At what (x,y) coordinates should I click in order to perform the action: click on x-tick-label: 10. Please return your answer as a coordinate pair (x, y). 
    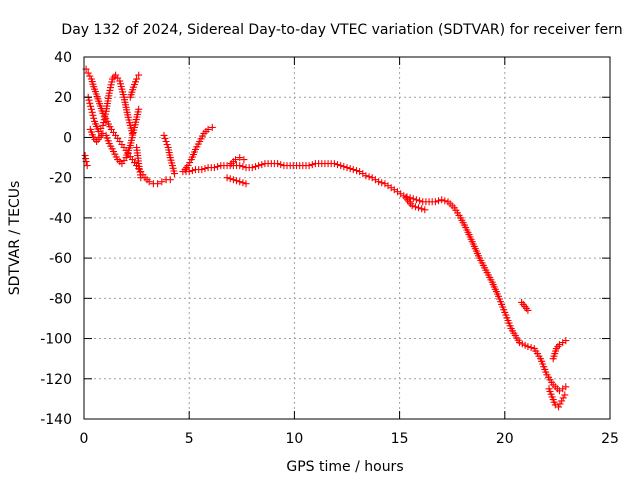
    Looking at the image, I should click on (294, 439).